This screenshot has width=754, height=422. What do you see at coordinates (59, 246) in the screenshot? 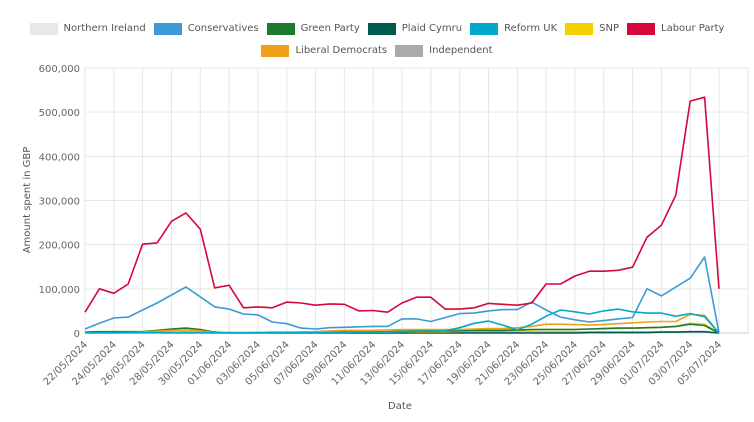
I see `y-tick-label: 200,000` at bounding box center [59, 246].